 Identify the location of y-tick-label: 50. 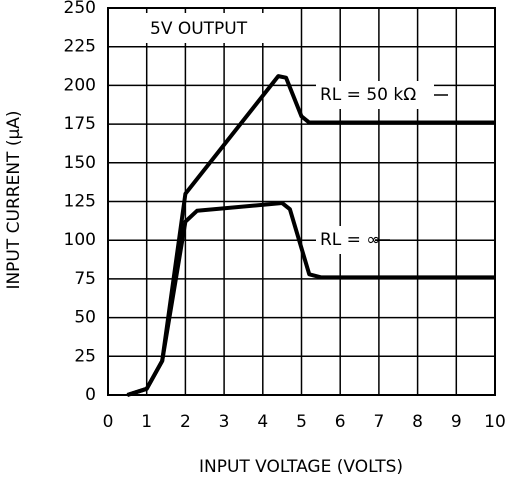
(85, 318).